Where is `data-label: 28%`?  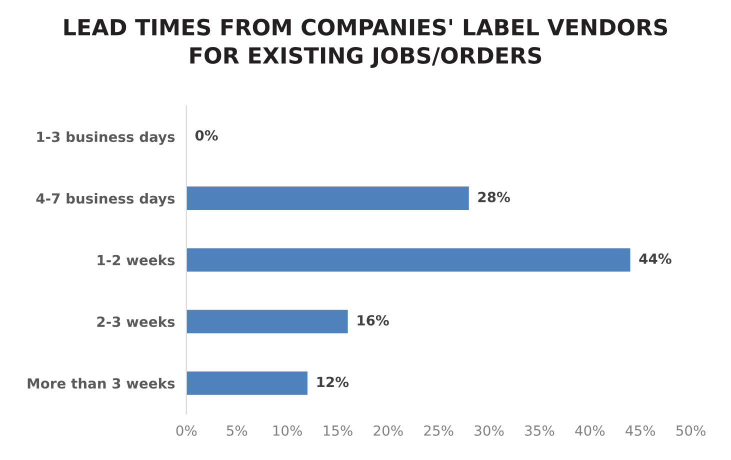
data-label: 28% is located at coordinates (494, 197).